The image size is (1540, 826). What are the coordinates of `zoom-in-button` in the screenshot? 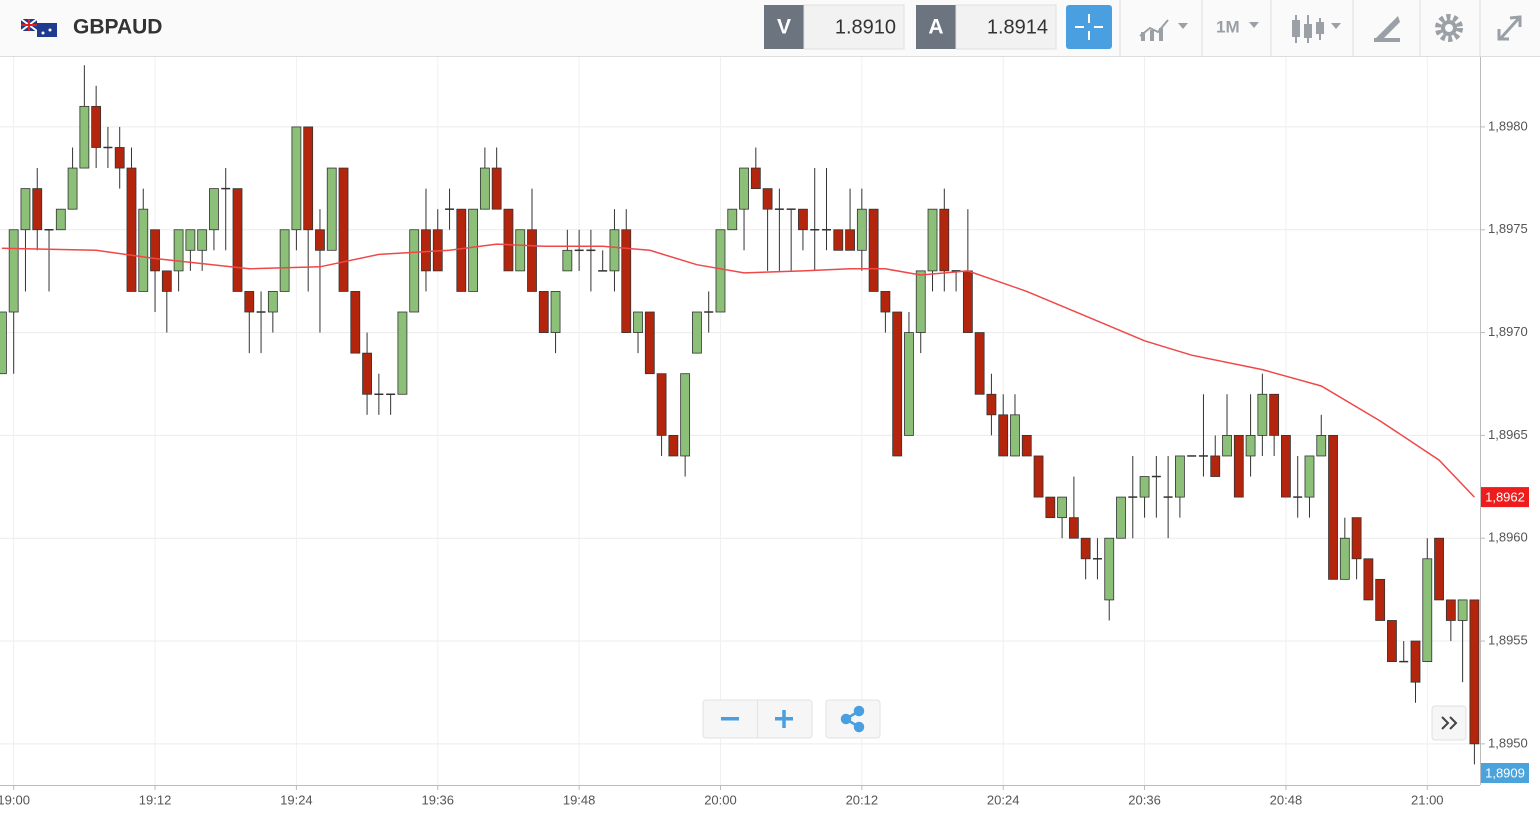 It's located at (784, 719).